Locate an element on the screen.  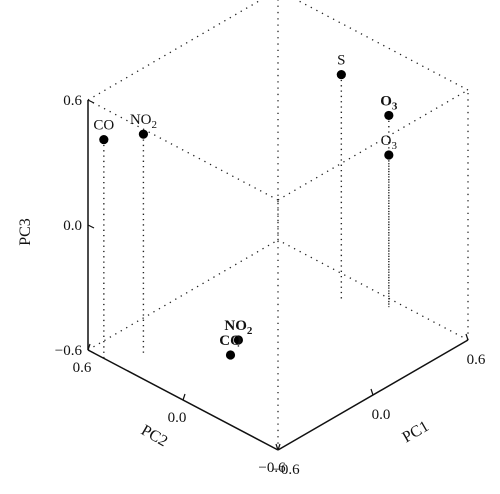
point-label-text: S is located at coordinates (341, 61).